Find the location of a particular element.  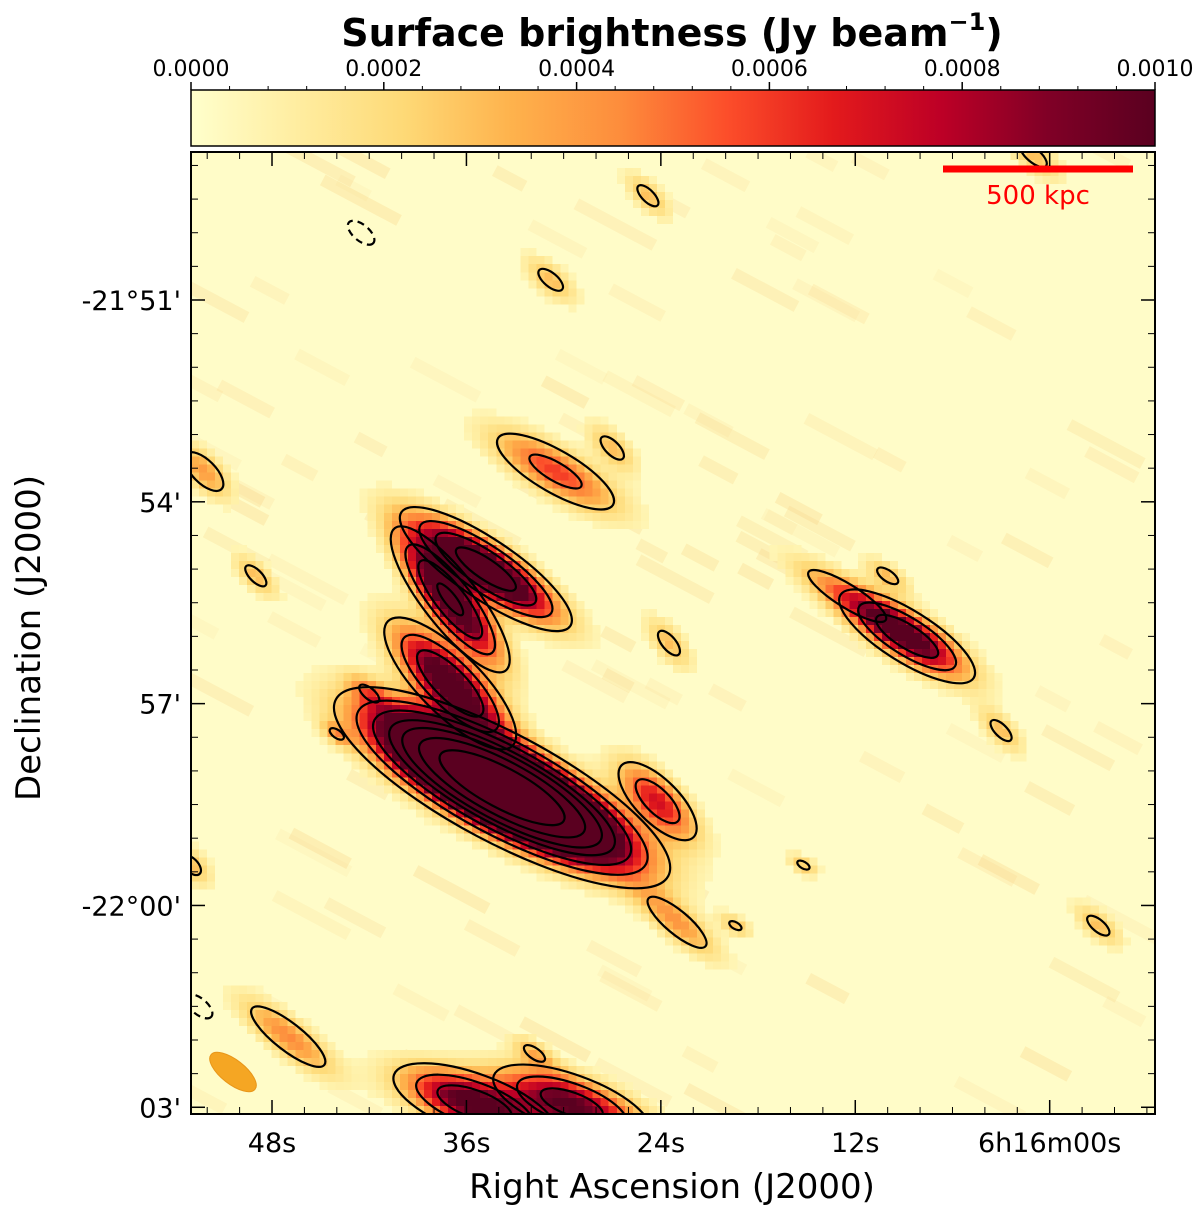

x-tick-label: 6h16m00s is located at coordinates (1049, 1143).